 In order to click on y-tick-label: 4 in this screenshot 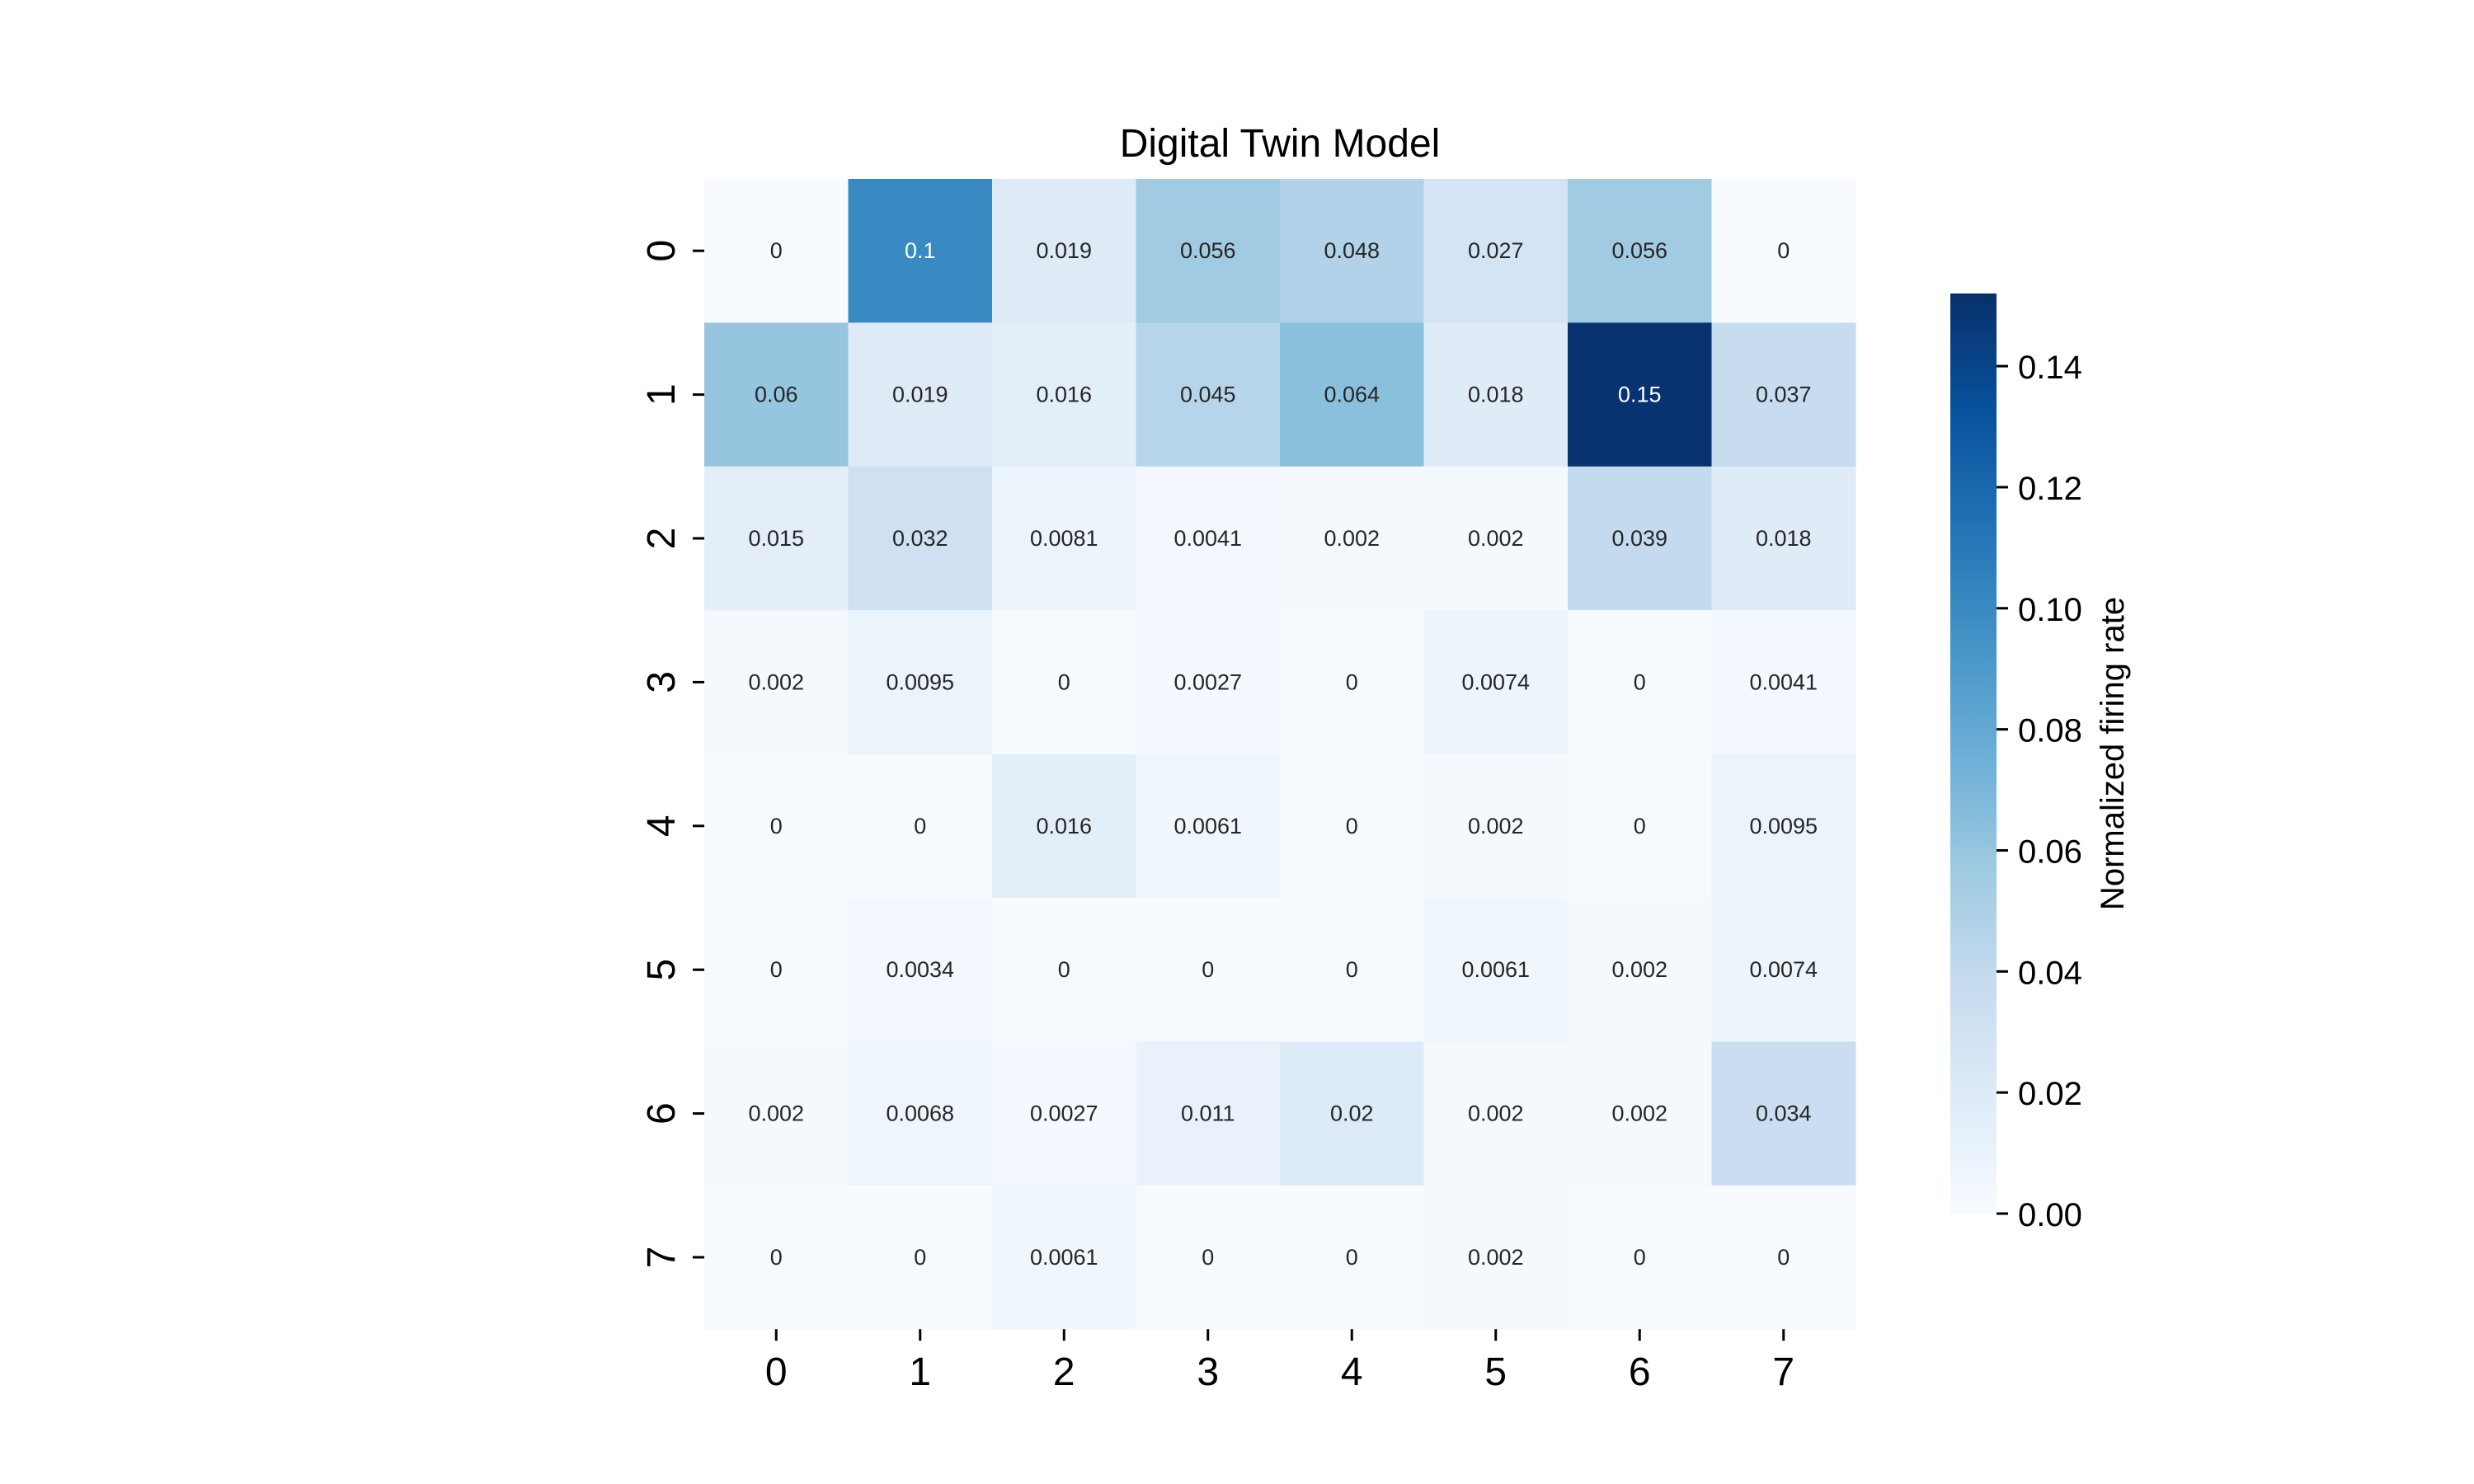, I will do `click(662, 826)`.